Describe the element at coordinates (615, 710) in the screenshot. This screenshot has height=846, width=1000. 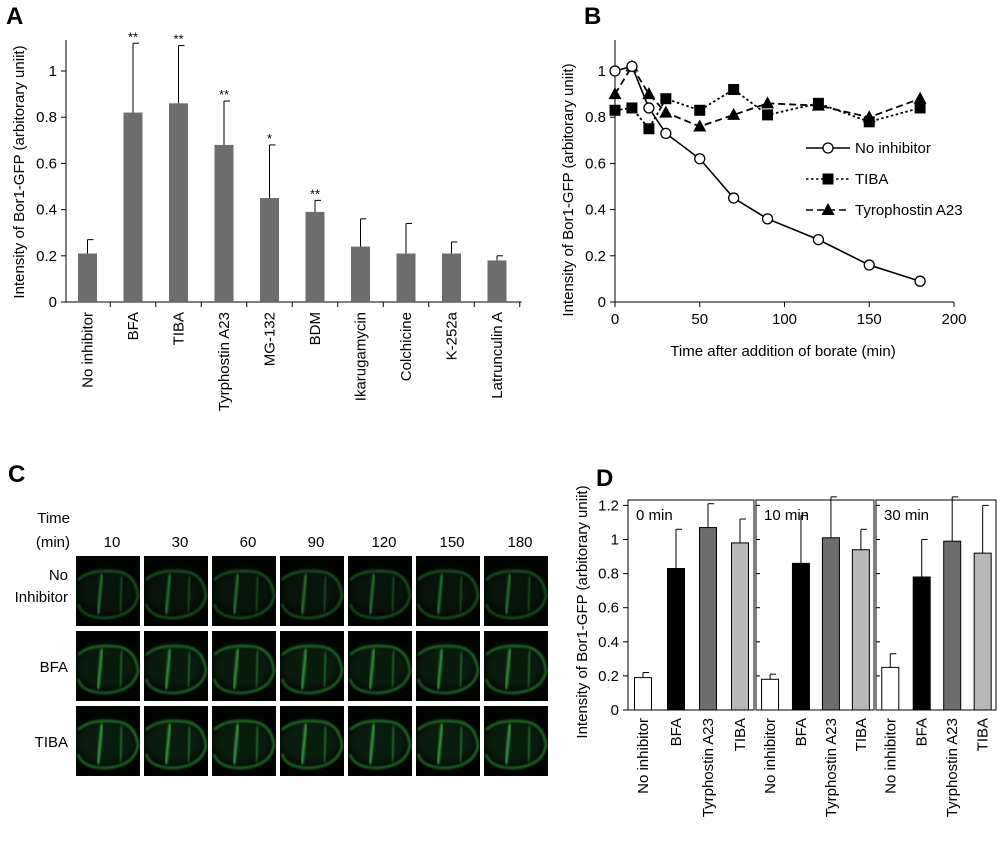
I see `panel-d-ytick-label: 0` at that location.